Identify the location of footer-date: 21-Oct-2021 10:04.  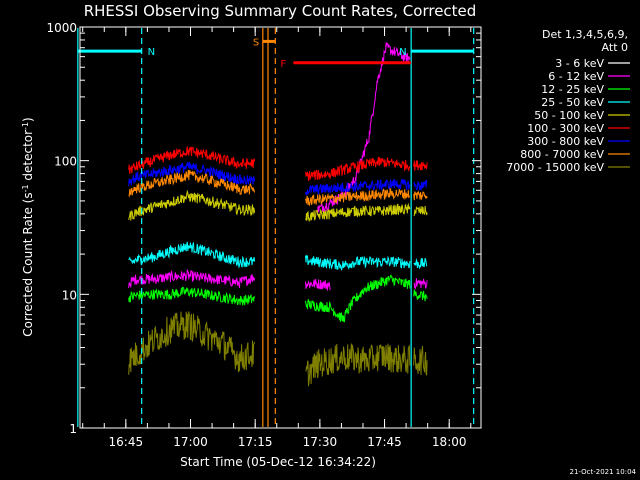
(603, 472).